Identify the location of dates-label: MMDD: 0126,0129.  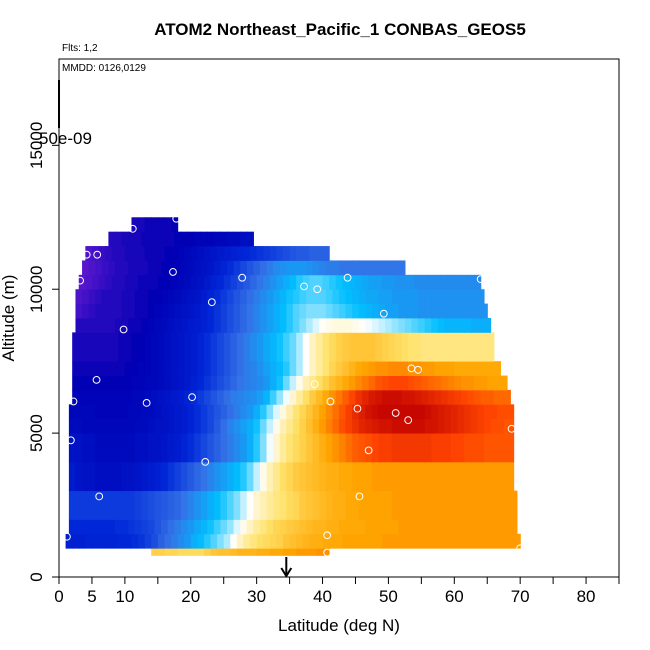
(104, 68).